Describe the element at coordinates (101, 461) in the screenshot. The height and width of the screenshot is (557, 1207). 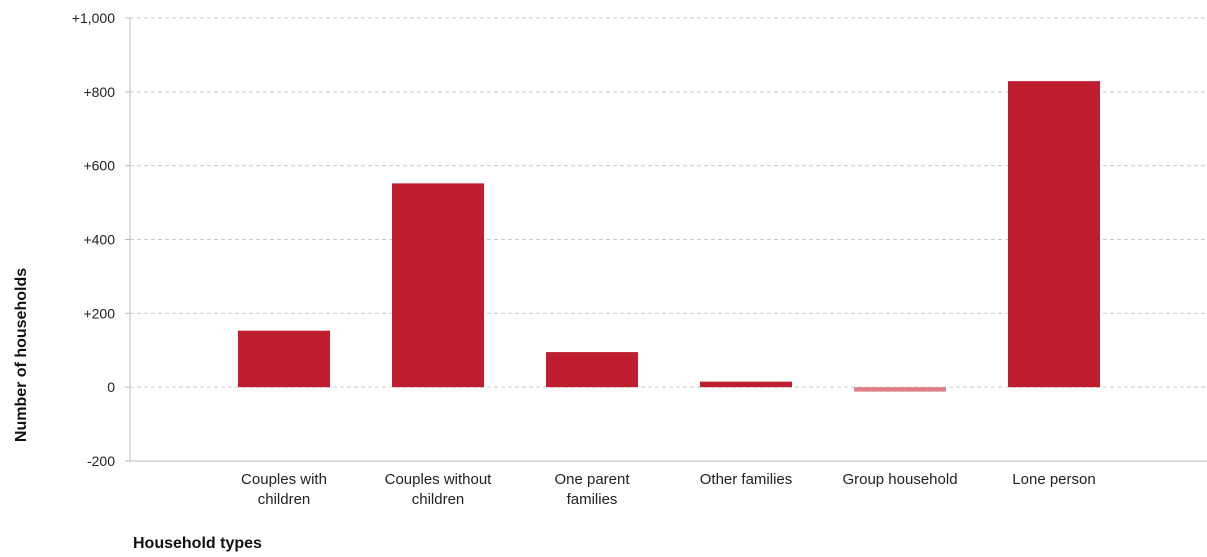
I see `y-tick-label: -200` at that location.